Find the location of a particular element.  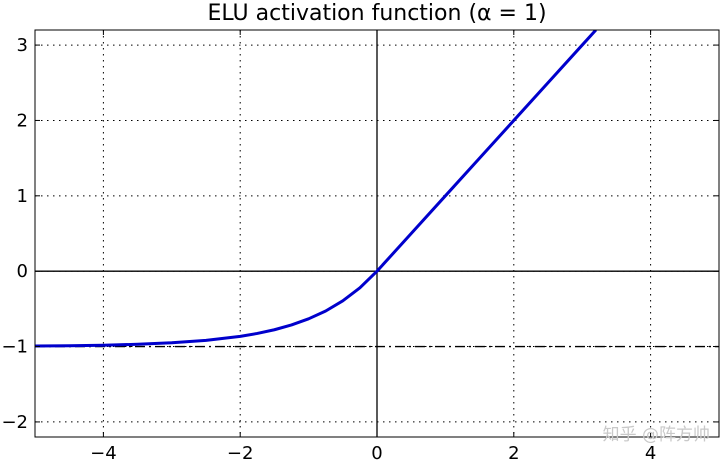

y-tick-label: 2 is located at coordinates (22, 120).